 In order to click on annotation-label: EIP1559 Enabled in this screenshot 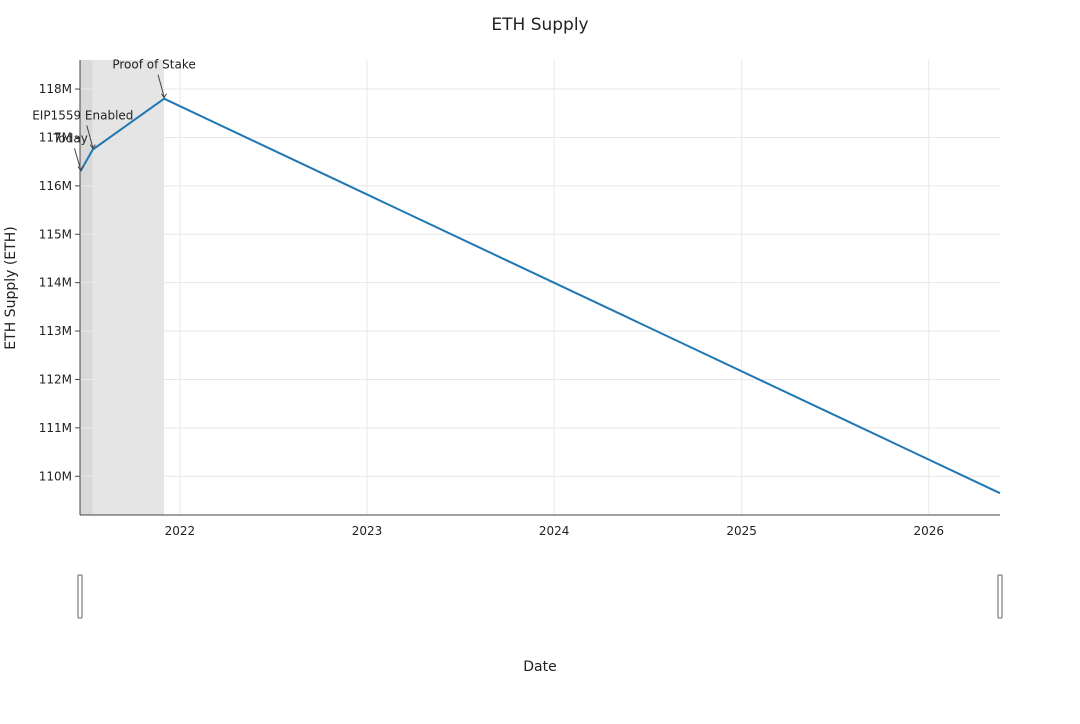, I will do `click(82, 116)`.